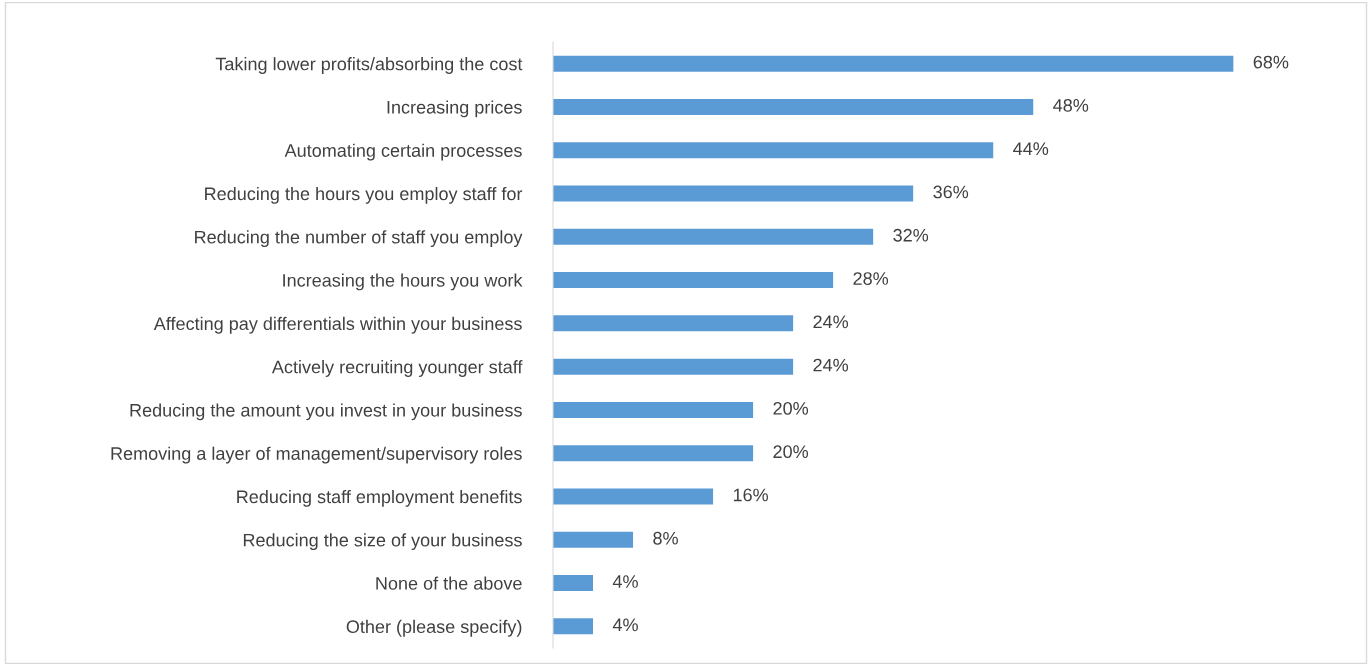 The image size is (1372, 666). I want to click on data-label: 44%, so click(1031, 148).